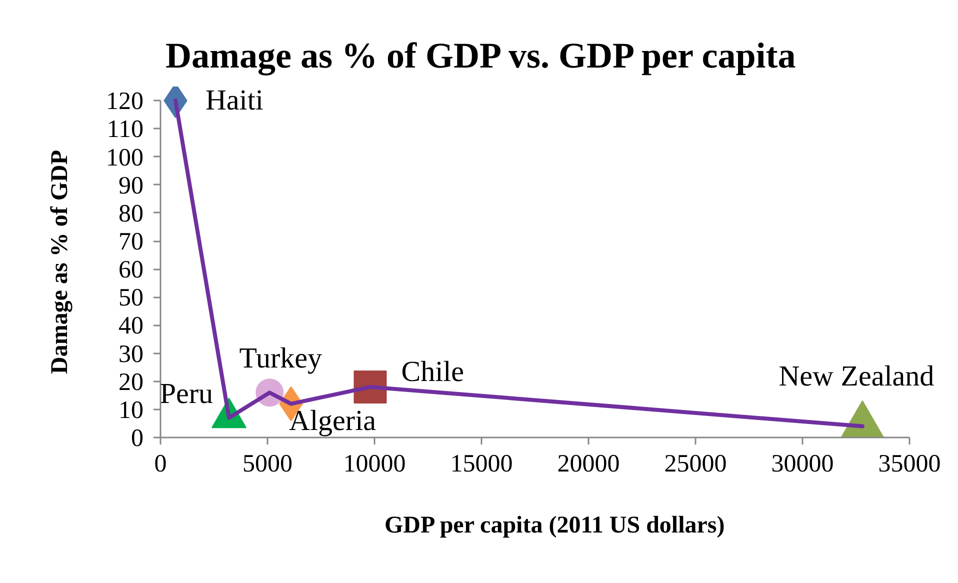  I want to click on series-label: Chile, so click(432, 372).